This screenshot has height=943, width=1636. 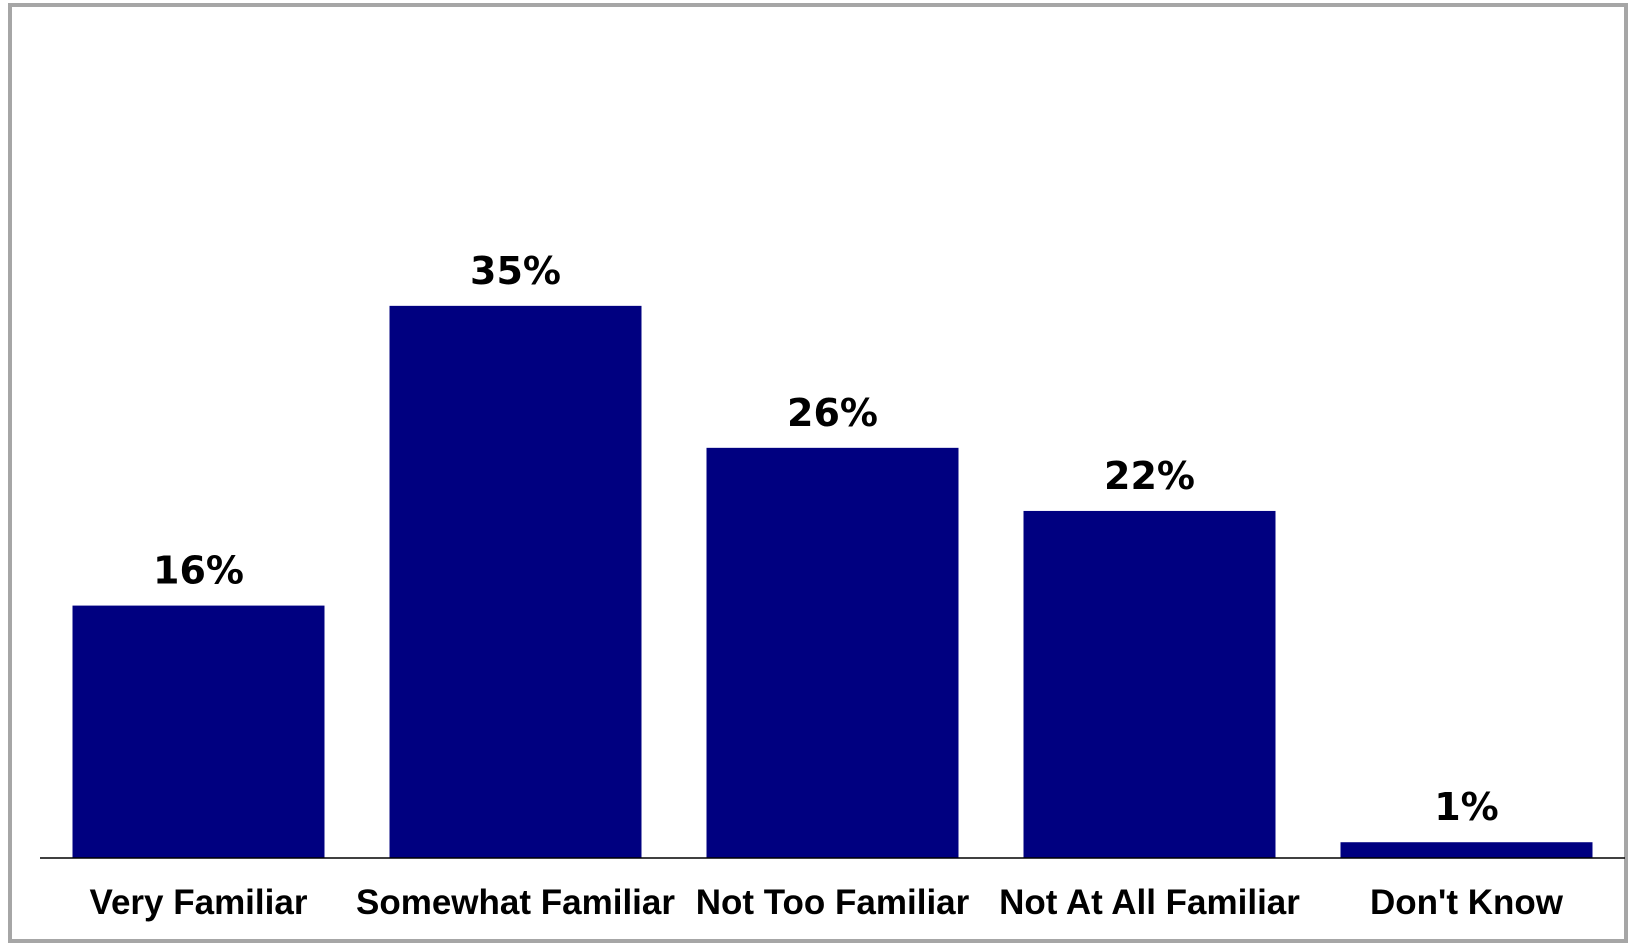 I want to click on category-label-2: Not Too Familiar, so click(x=833, y=902).